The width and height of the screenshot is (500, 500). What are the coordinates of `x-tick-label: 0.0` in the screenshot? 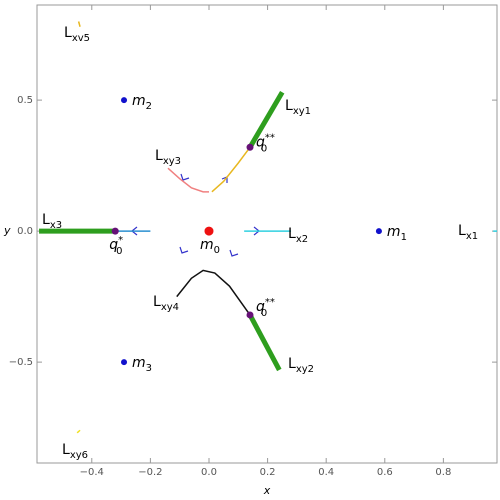 It's located at (209, 472).